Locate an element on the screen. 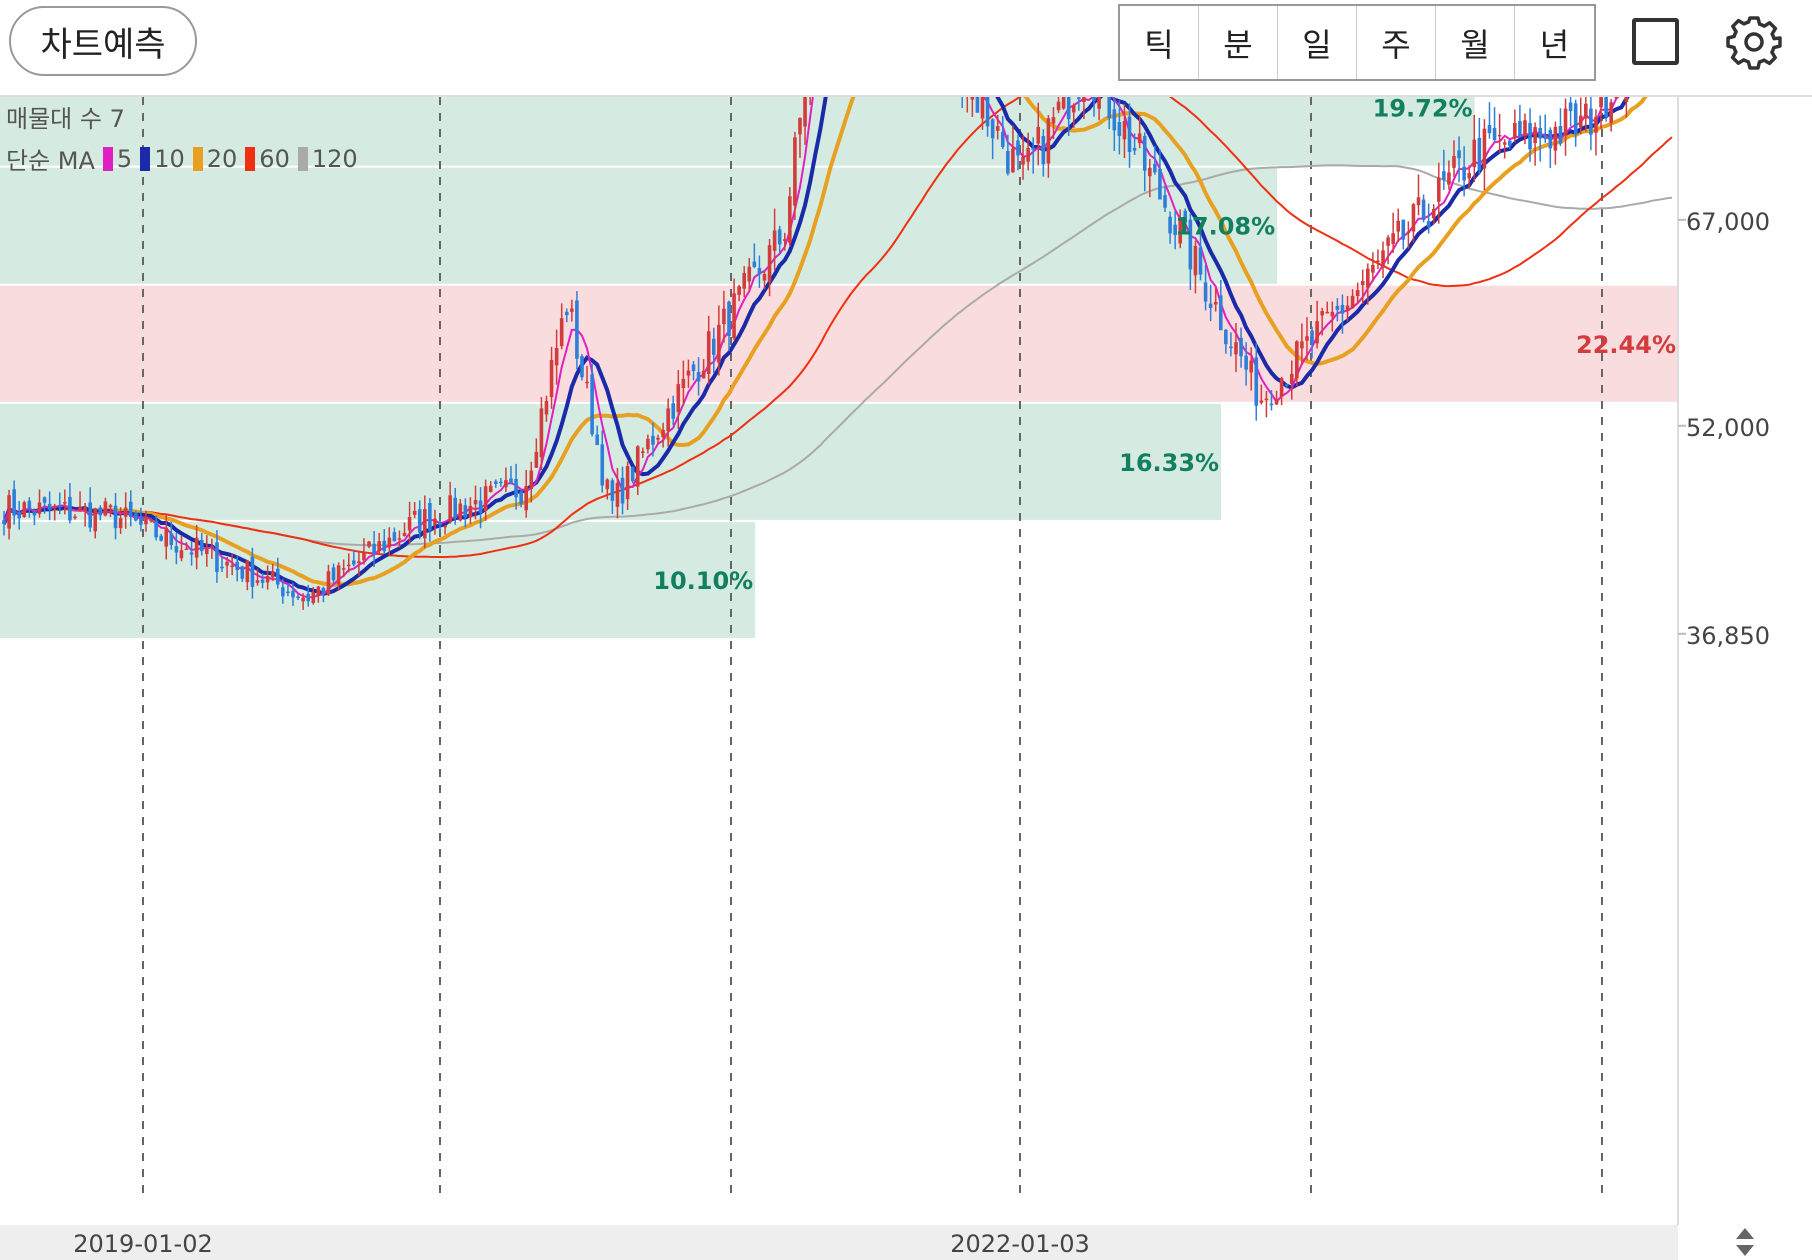 This screenshot has height=1260, width=1812. period-day-button: 일 is located at coordinates (1317, 42).